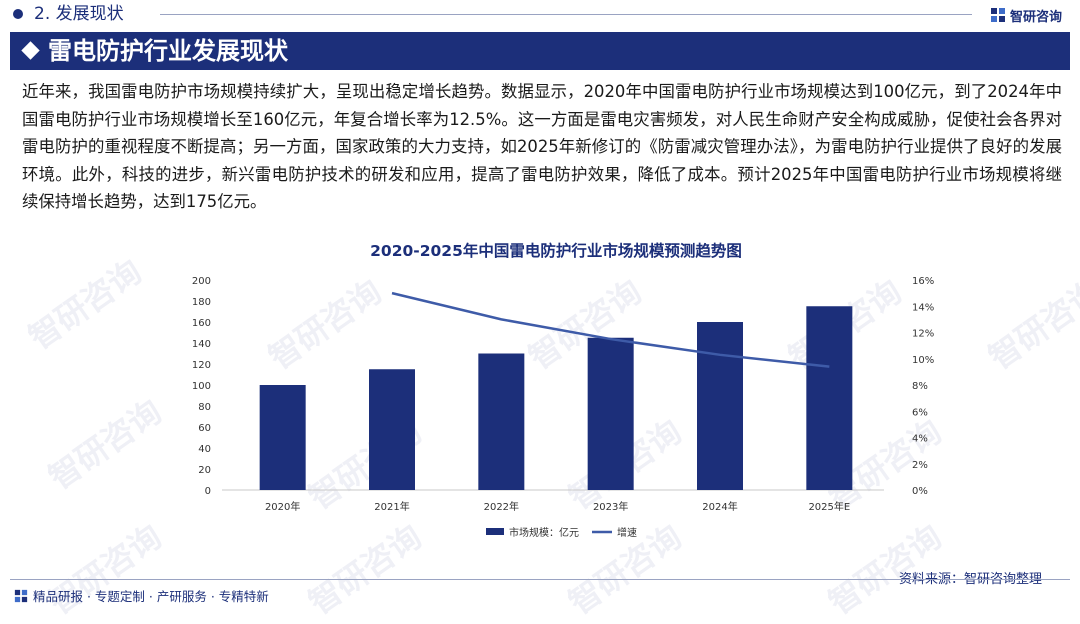 This screenshot has height=624, width=1080. I want to click on y-right-tick-label: 14%, so click(923, 307).